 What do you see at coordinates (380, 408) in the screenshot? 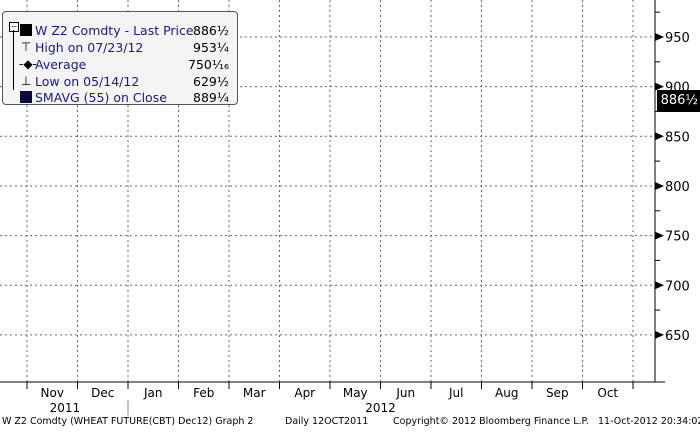
I see `year-label: 2012` at bounding box center [380, 408].